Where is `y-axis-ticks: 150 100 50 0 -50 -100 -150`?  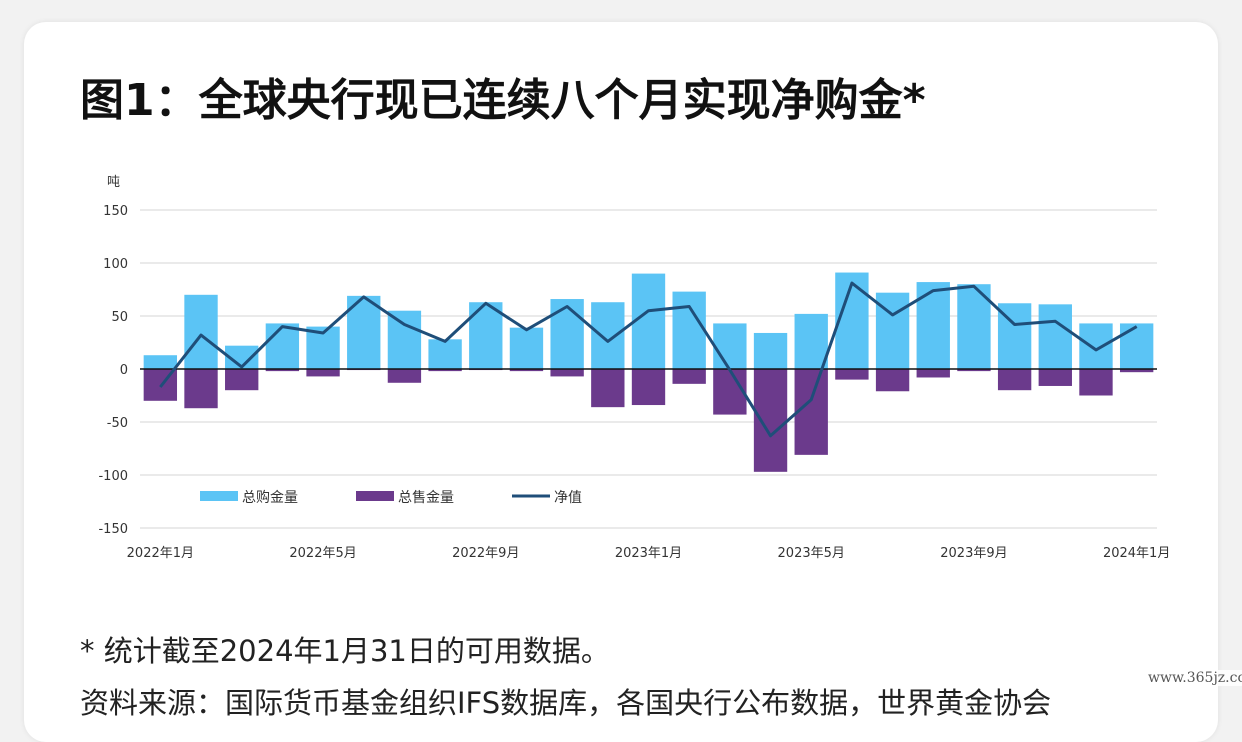
y-axis-ticks: 150 100 50 0 -50 -100 -150 is located at coordinates (113, 370).